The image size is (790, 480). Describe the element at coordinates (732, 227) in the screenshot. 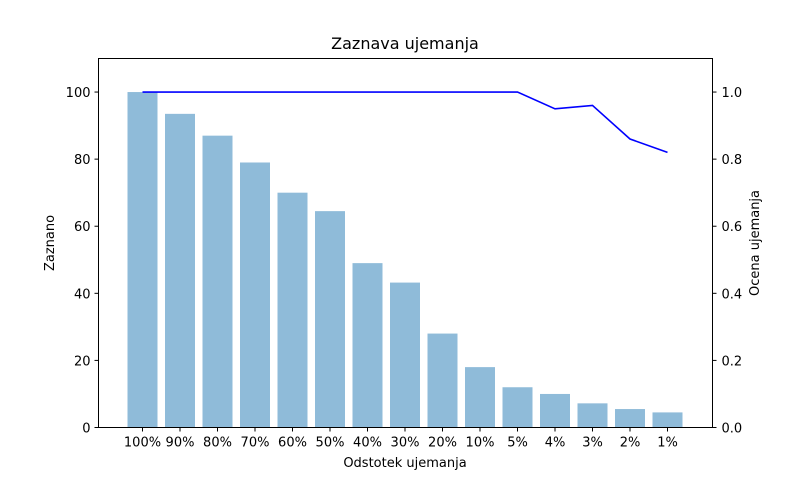

I see `y2-tick-label-3: 0.6` at that location.